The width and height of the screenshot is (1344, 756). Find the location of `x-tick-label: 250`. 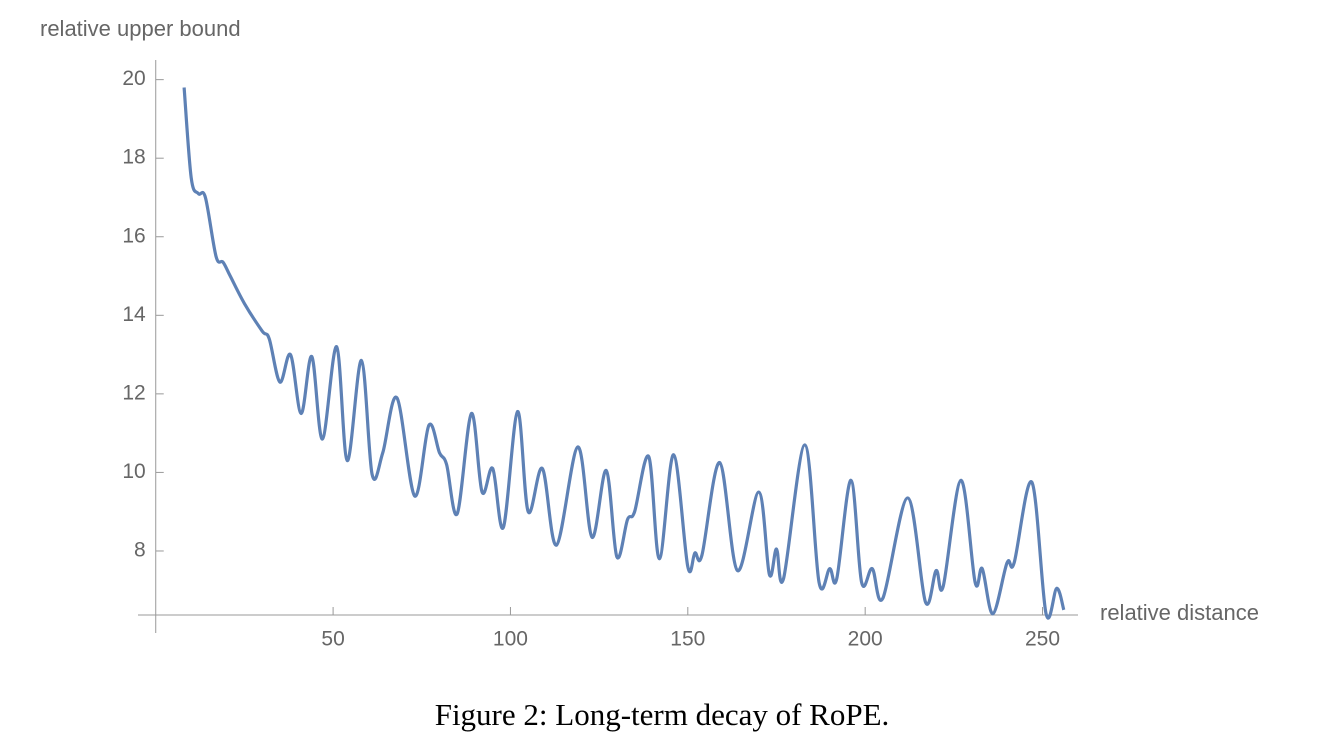

x-tick-label: 250 is located at coordinates (1042, 639).